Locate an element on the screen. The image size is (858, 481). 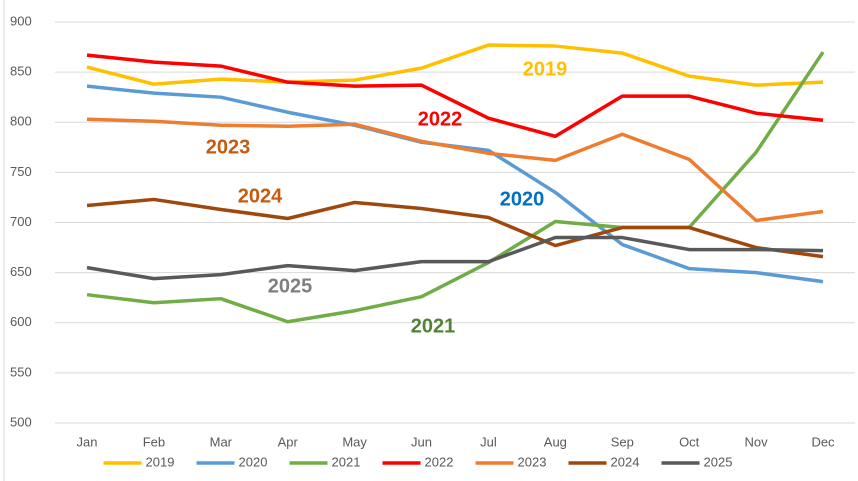
x-tick-label: Apr is located at coordinates (288, 441).